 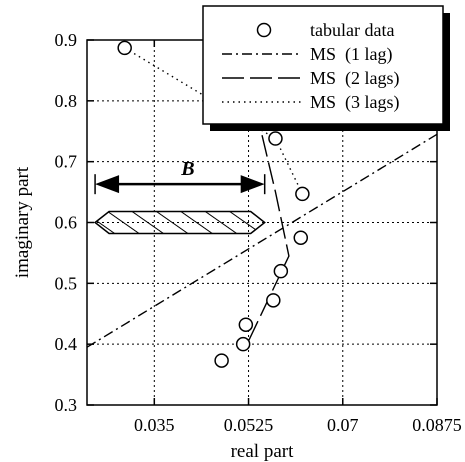 I want to click on annotation-layer: B, so click(x=179, y=196).